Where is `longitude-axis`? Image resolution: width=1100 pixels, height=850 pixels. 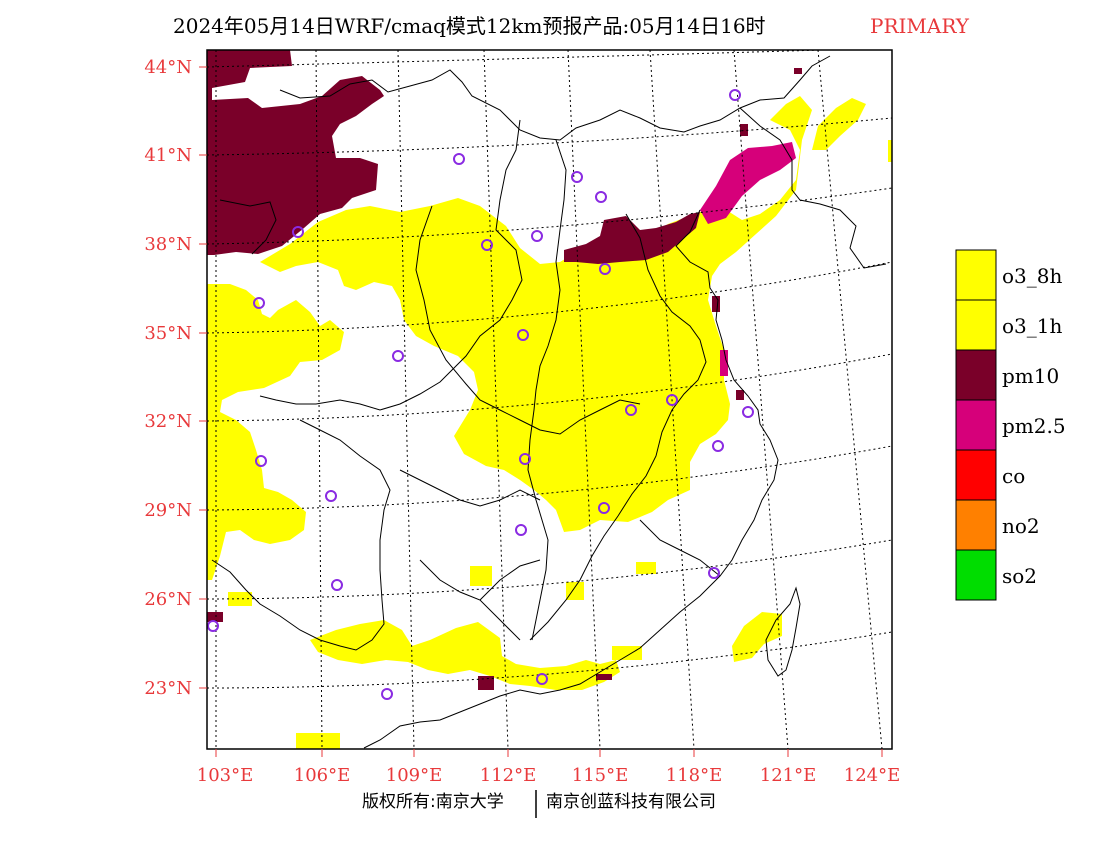 longitude-axis is located at coordinates (549, 753).